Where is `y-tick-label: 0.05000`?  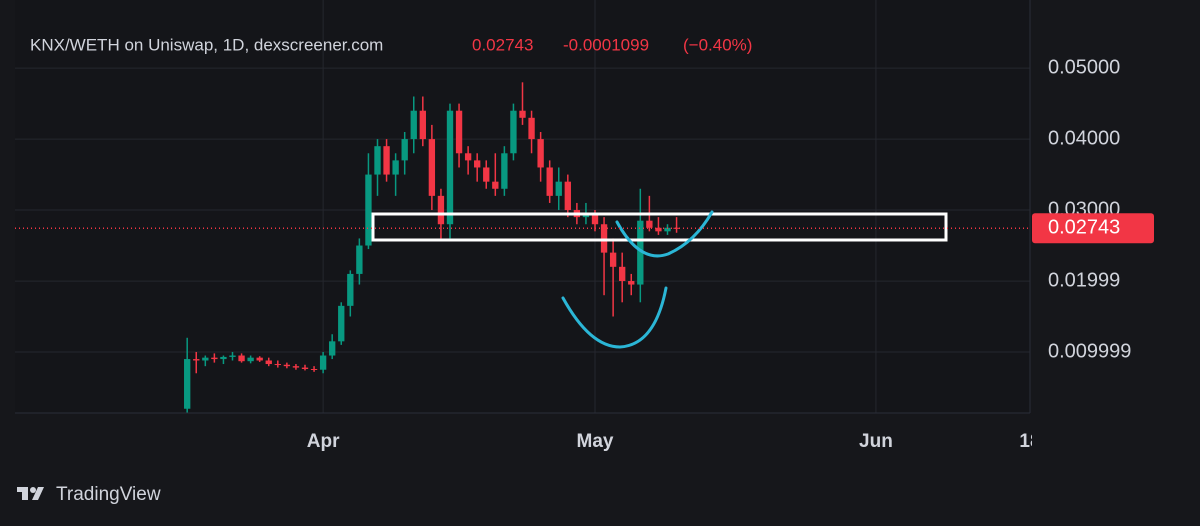 y-tick-label: 0.05000 is located at coordinates (1084, 67).